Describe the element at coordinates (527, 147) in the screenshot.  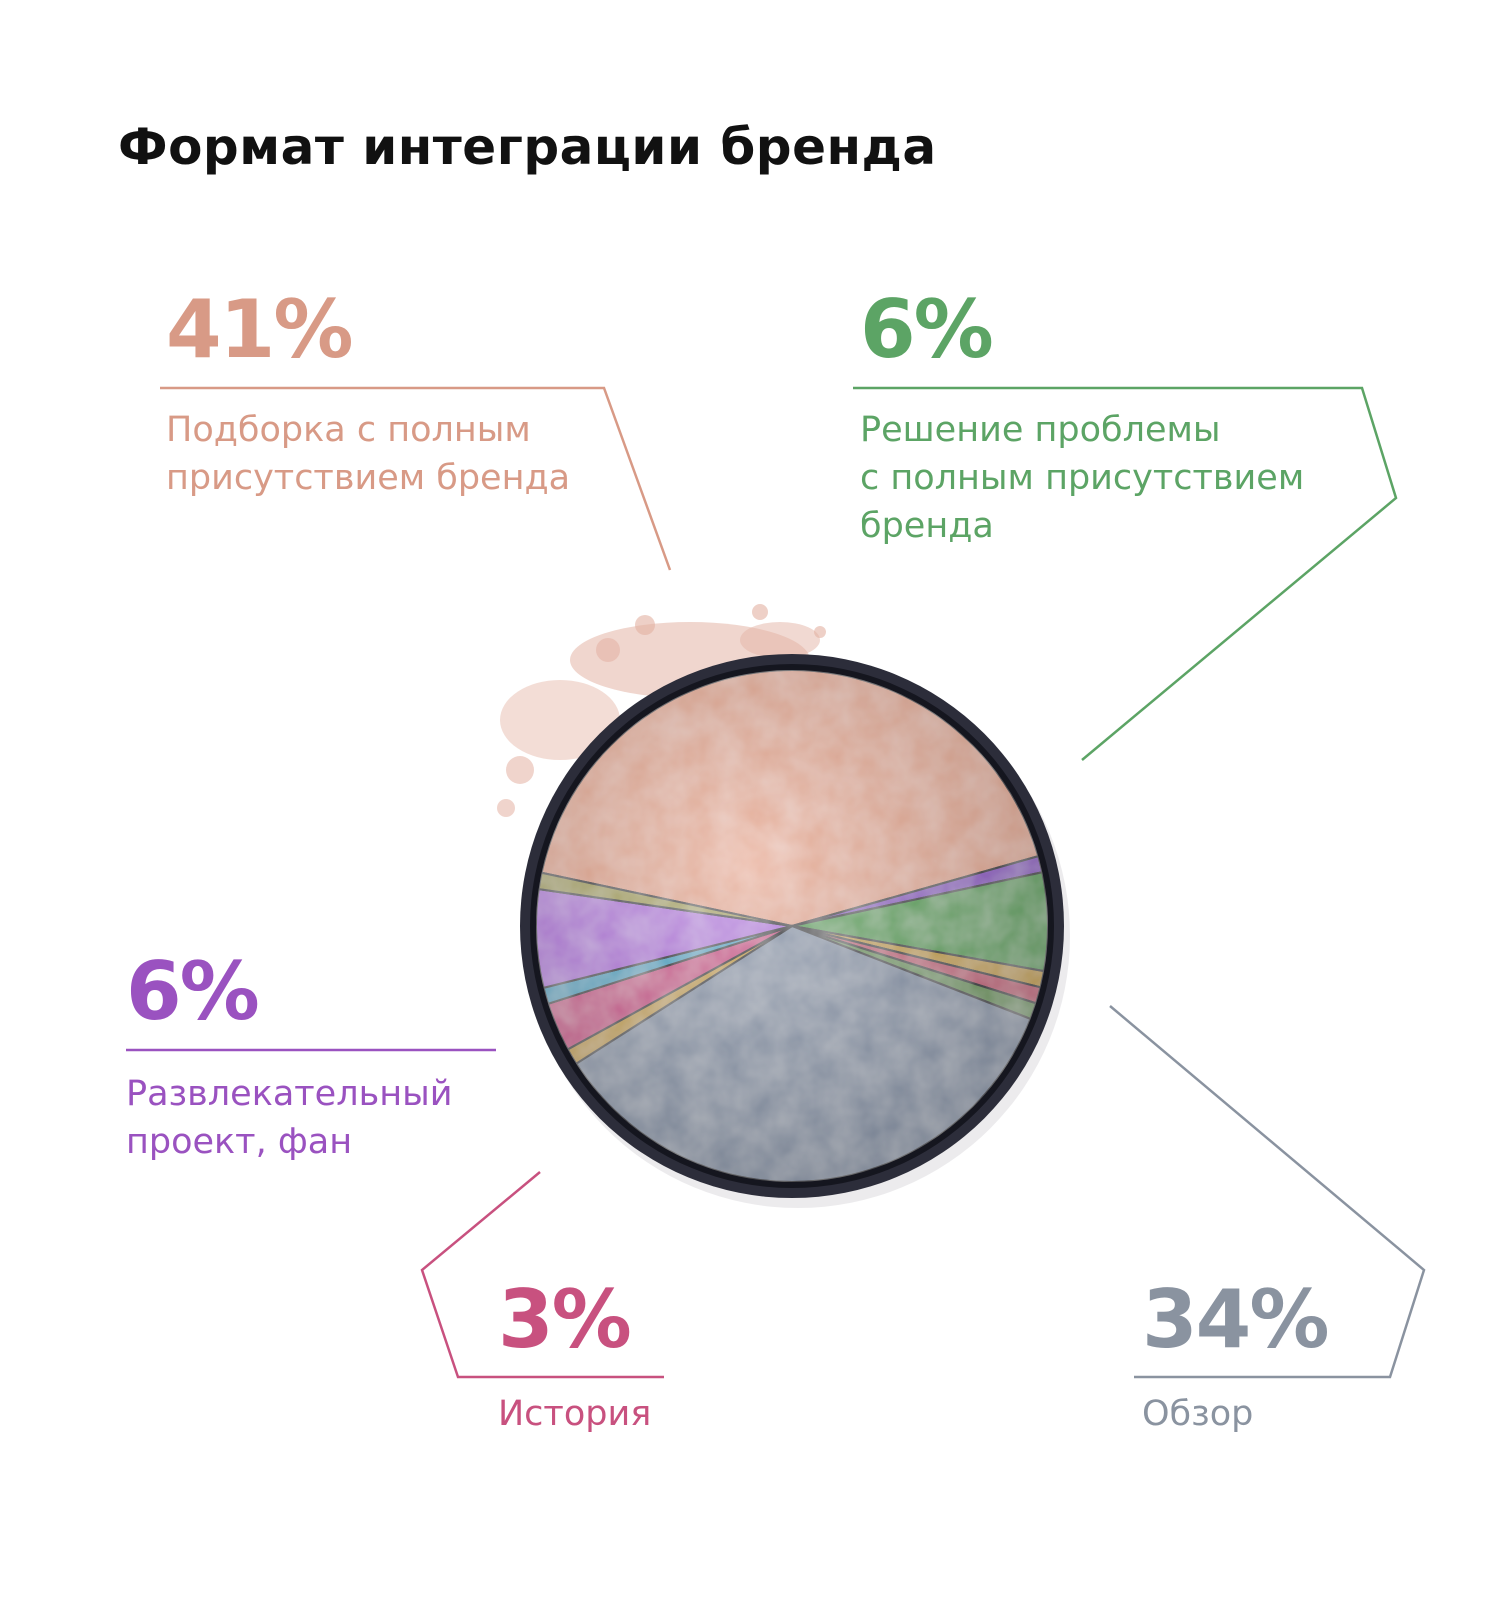
I see `page-title: Формат интеграции бренда` at that location.